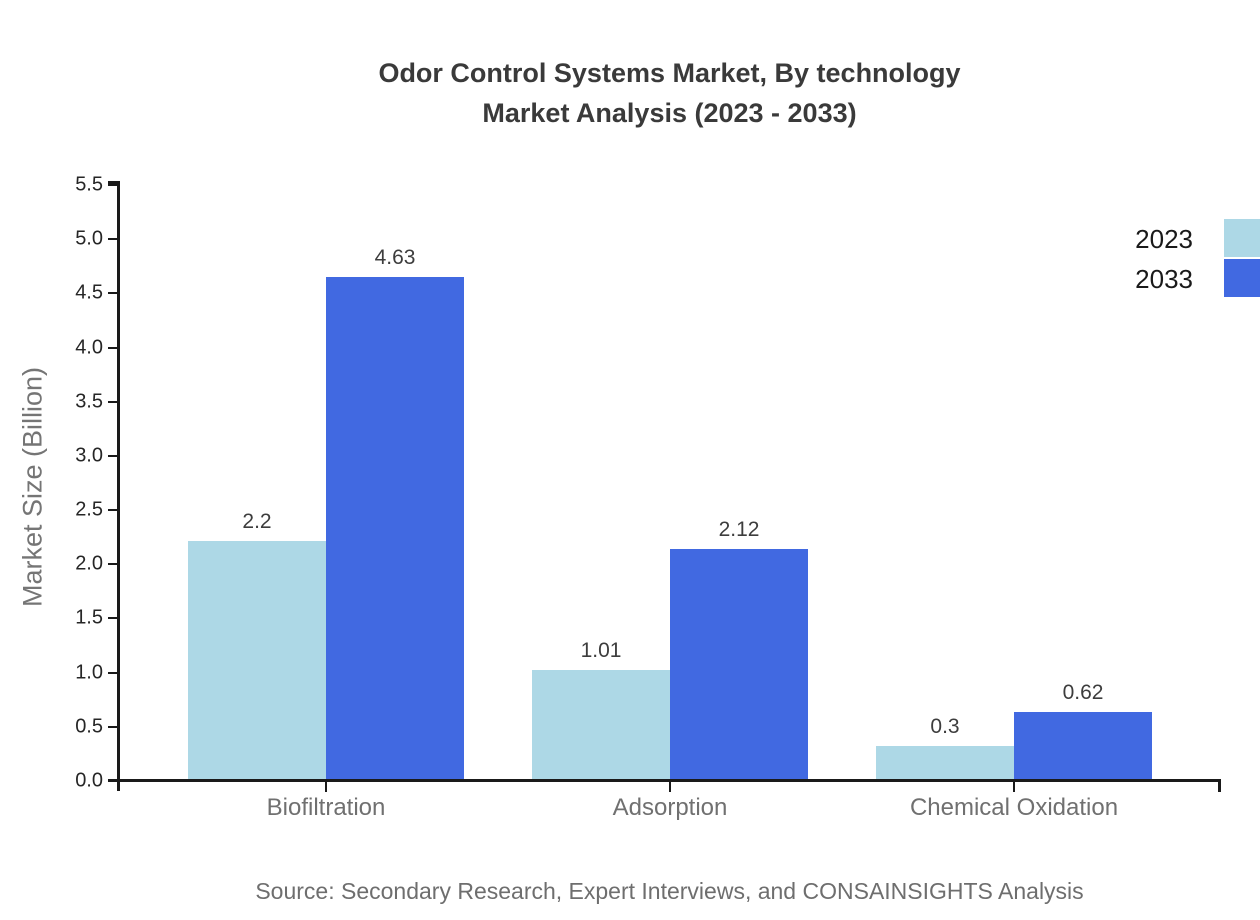  What do you see at coordinates (739, 530) in the screenshot?
I see `value-label: 2.12` at bounding box center [739, 530].